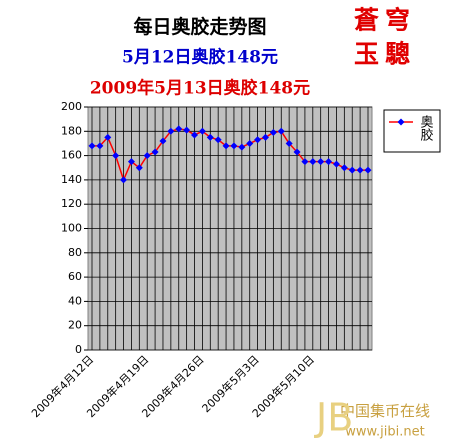 The image size is (455, 446). I want to click on y-tick-label: 40, so click(75, 300).